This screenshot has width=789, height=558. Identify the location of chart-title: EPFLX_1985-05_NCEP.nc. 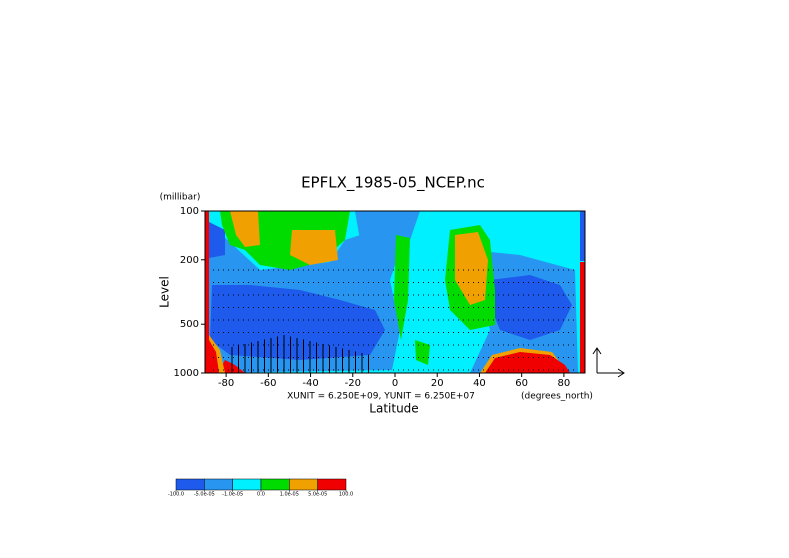
(393, 183).